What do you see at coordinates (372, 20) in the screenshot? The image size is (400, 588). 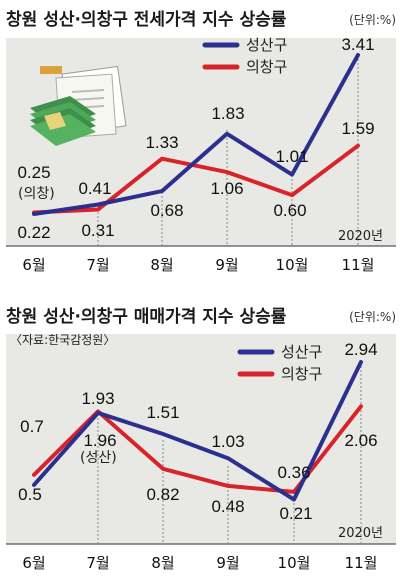 I see `chart-1-unit: (단위:%)` at bounding box center [372, 20].